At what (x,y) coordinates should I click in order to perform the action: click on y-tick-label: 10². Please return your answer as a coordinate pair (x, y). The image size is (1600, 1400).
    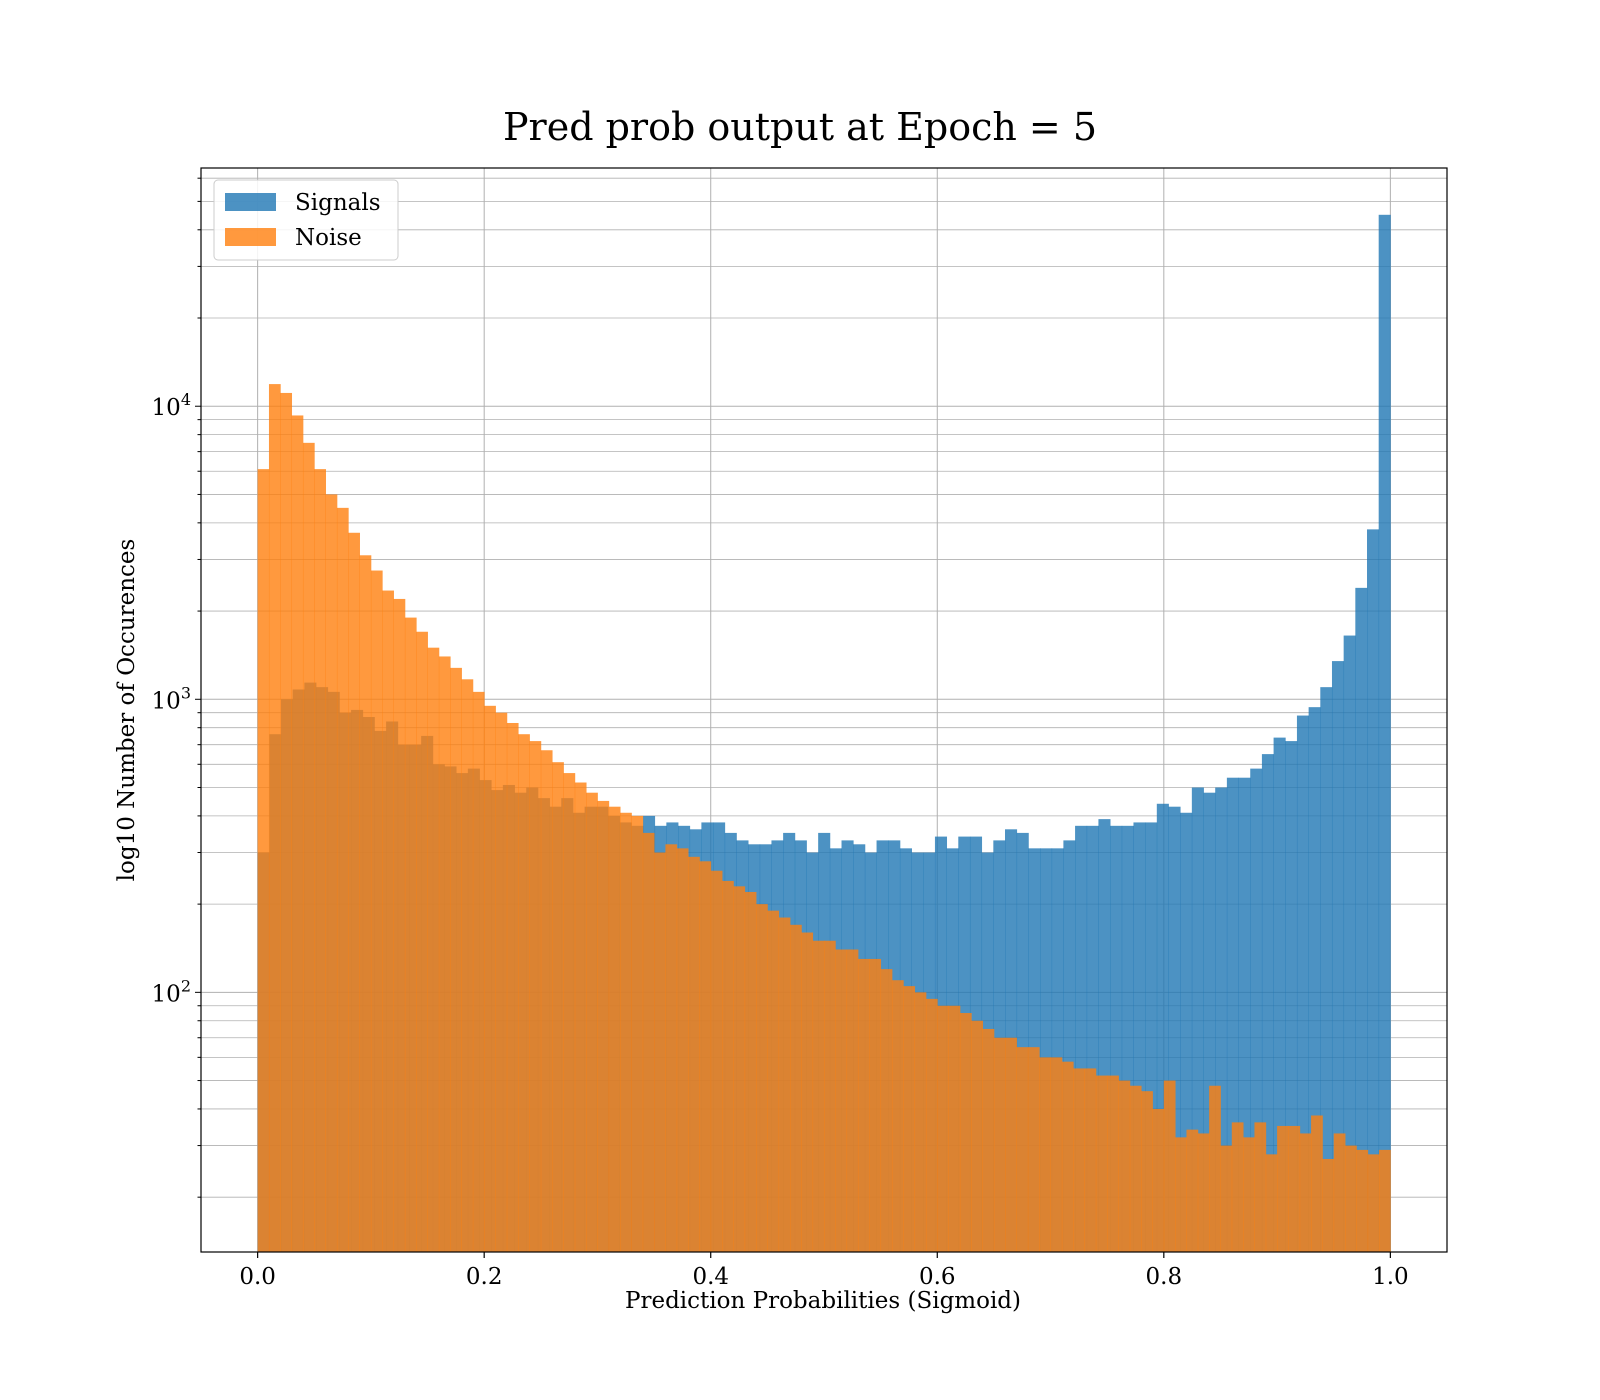
    Looking at the image, I should click on (171, 991).